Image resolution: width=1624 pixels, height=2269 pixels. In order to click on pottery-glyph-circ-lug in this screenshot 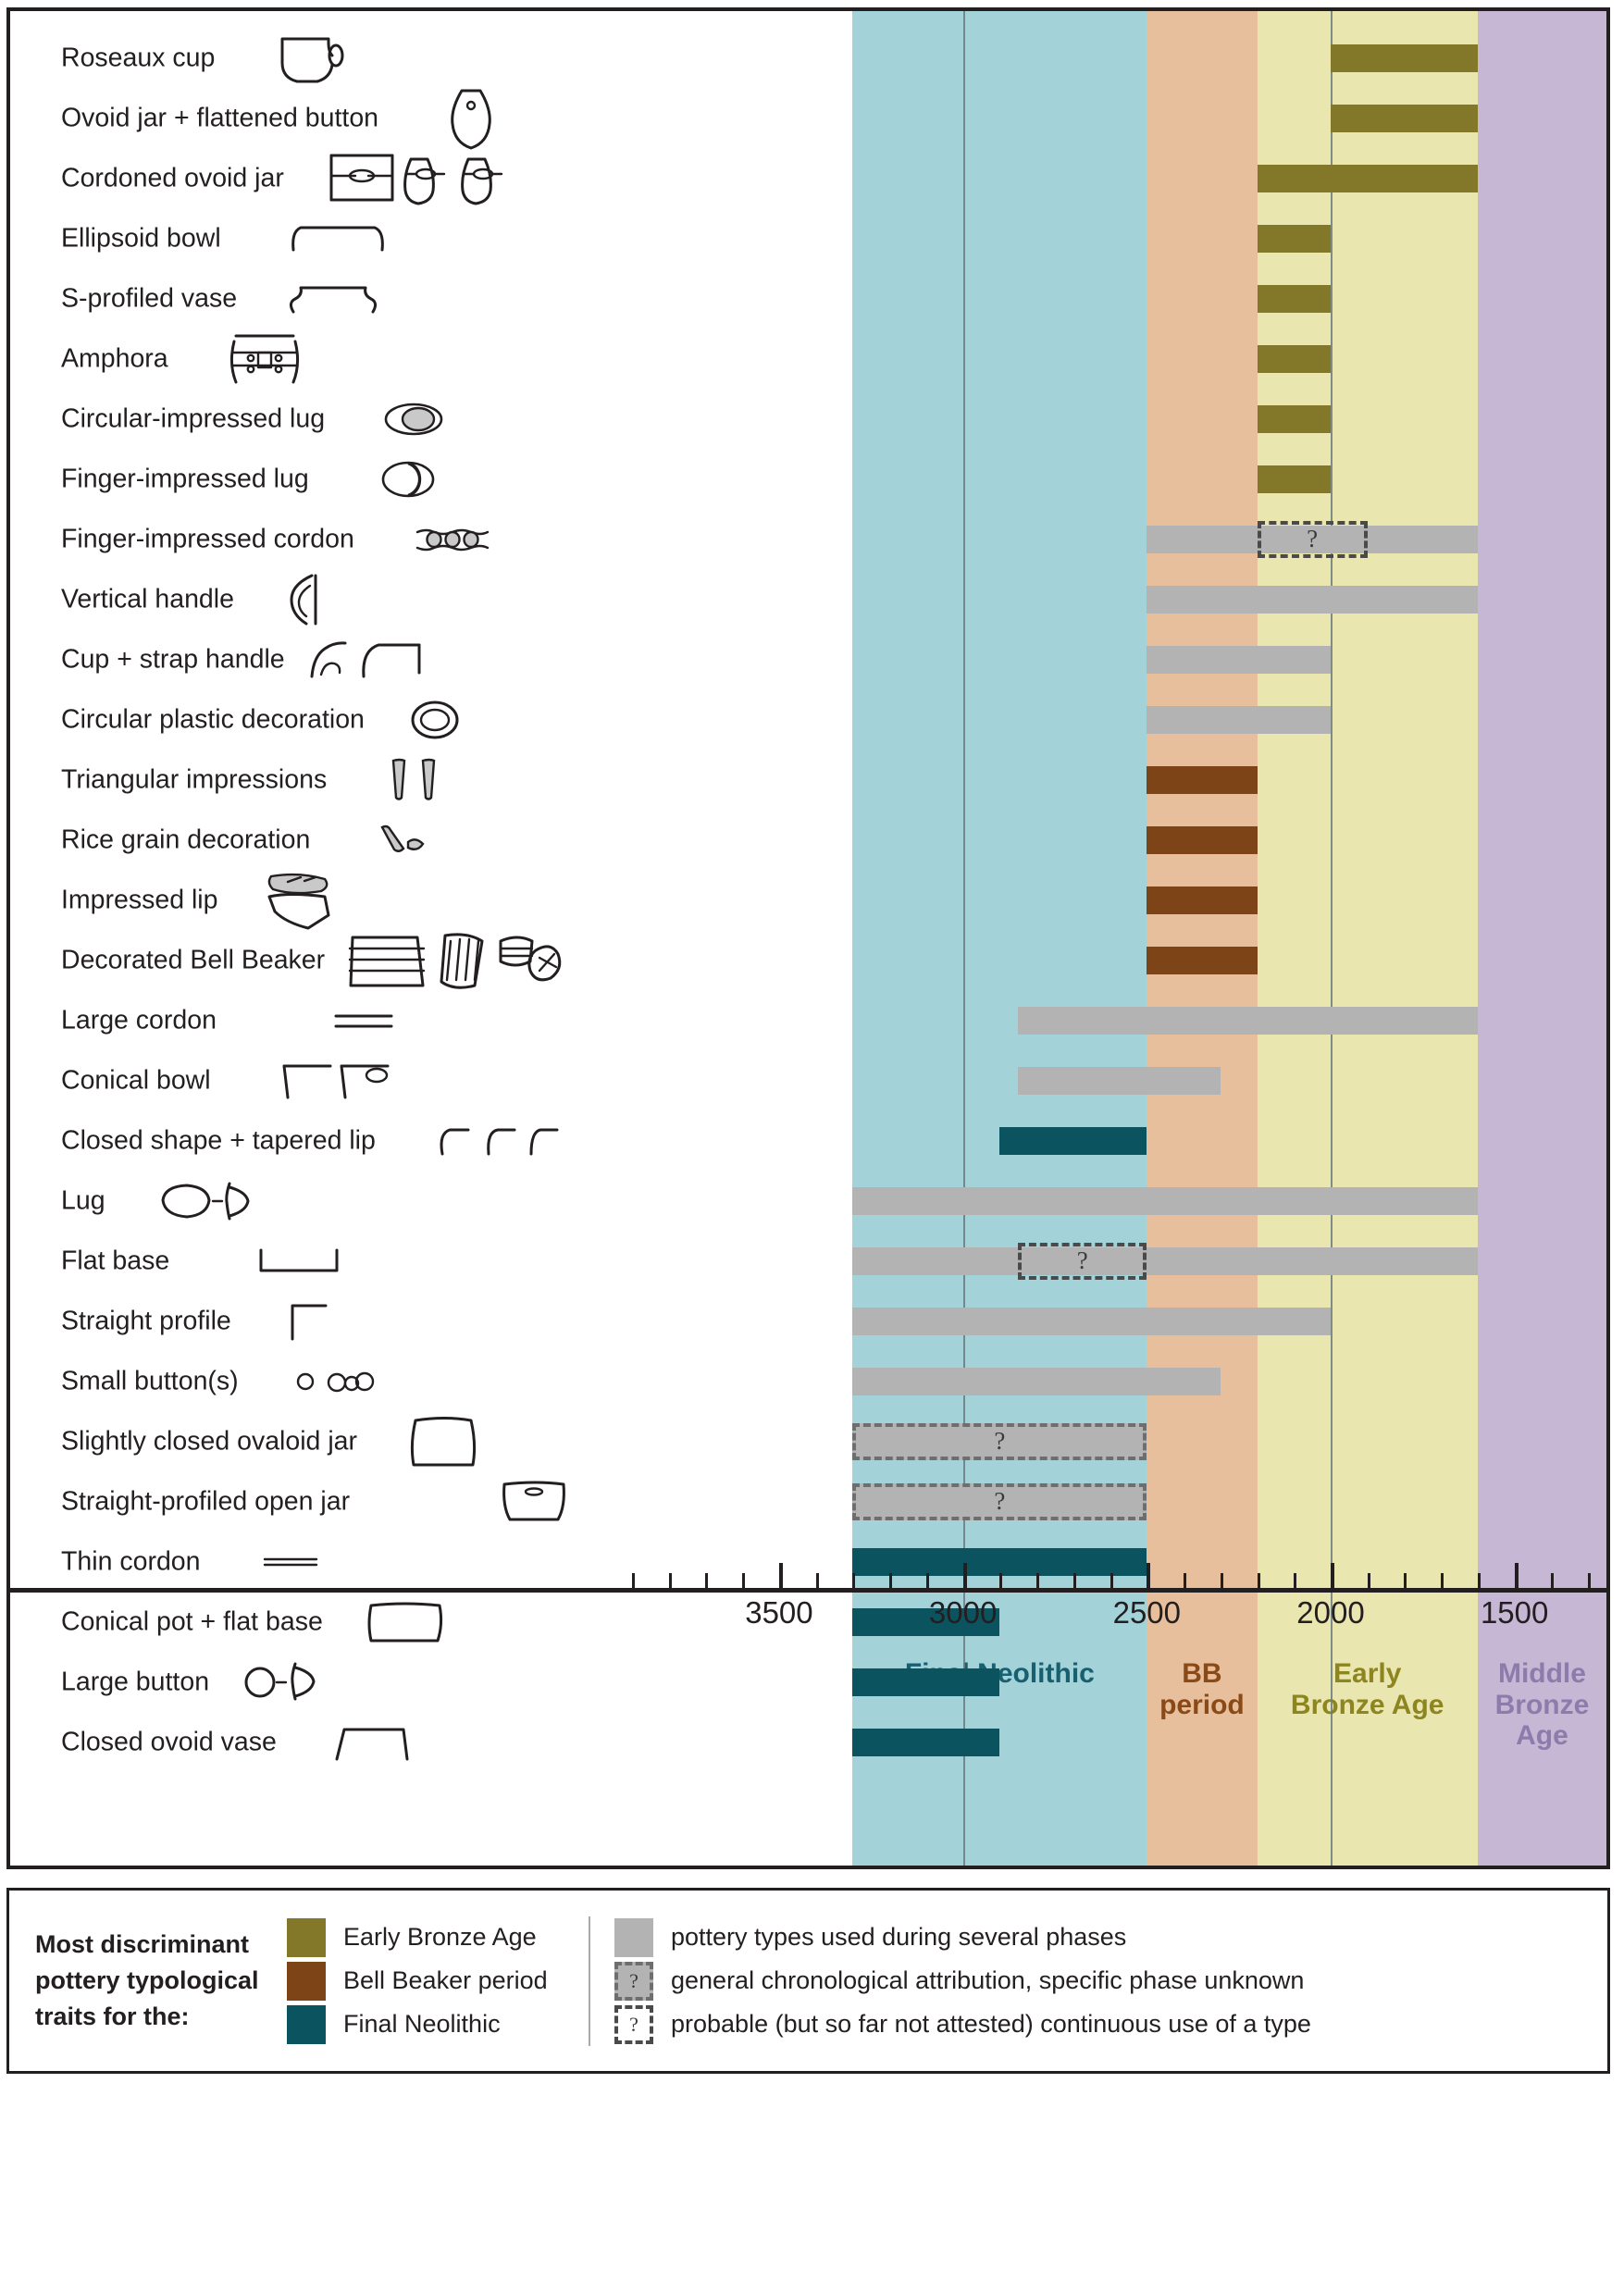, I will do `click(413, 419)`.